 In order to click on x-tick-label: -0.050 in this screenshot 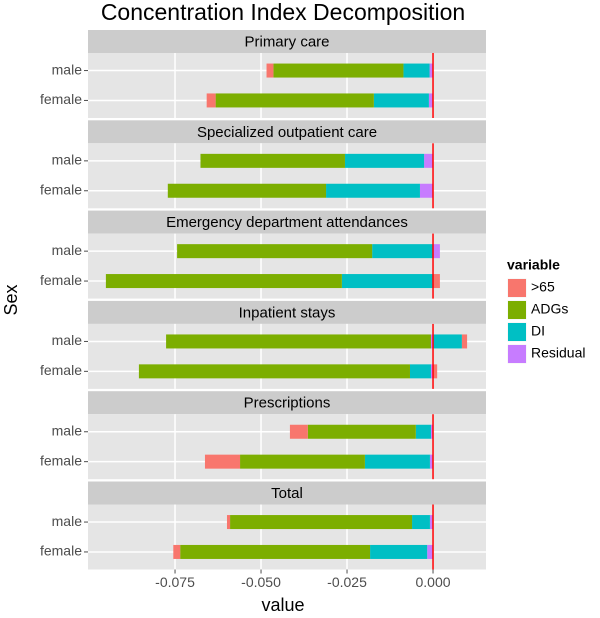, I will do `click(261, 582)`.